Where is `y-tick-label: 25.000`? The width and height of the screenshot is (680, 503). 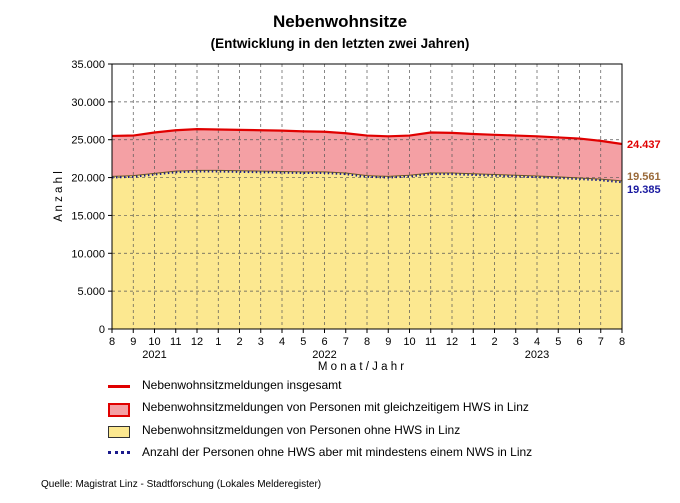
y-tick-label: 25.000 is located at coordinates (88, 141).